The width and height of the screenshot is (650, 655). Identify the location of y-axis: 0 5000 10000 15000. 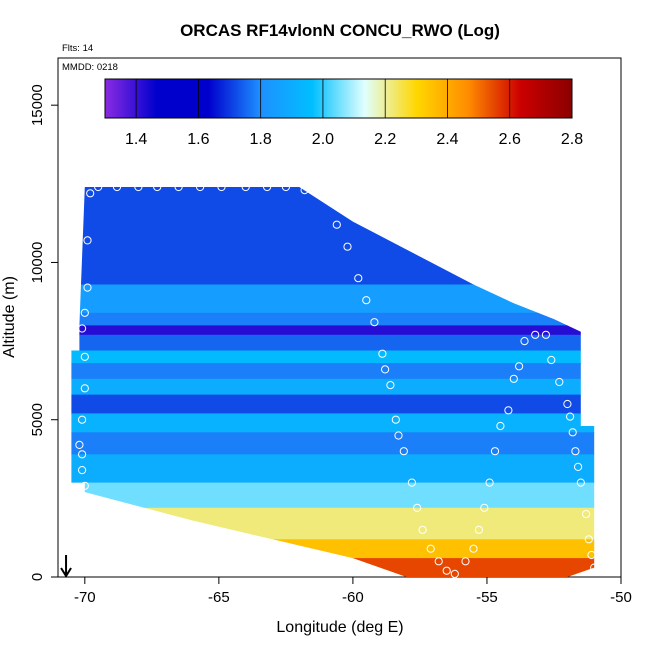
(43, 332).